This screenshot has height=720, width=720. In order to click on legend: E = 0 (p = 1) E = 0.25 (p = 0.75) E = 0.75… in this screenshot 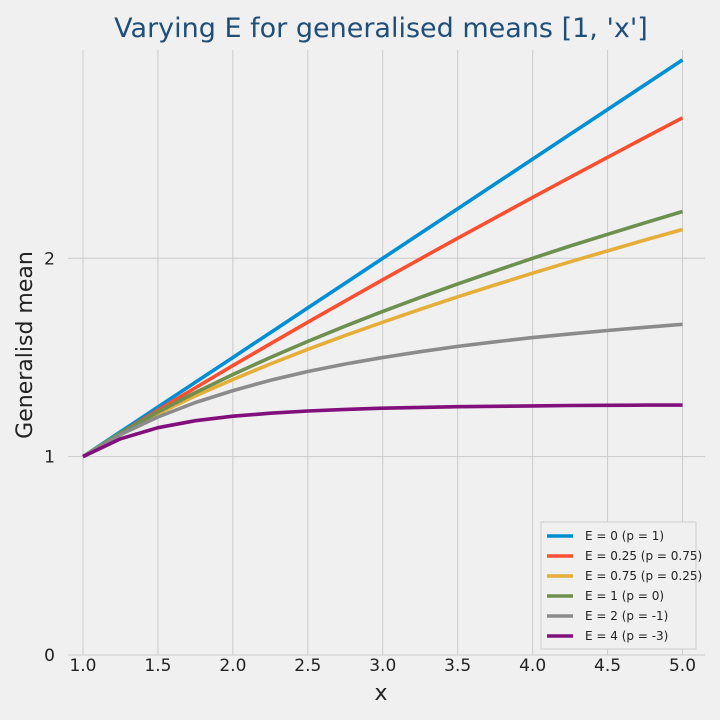, I will do `click(621, 585)`.